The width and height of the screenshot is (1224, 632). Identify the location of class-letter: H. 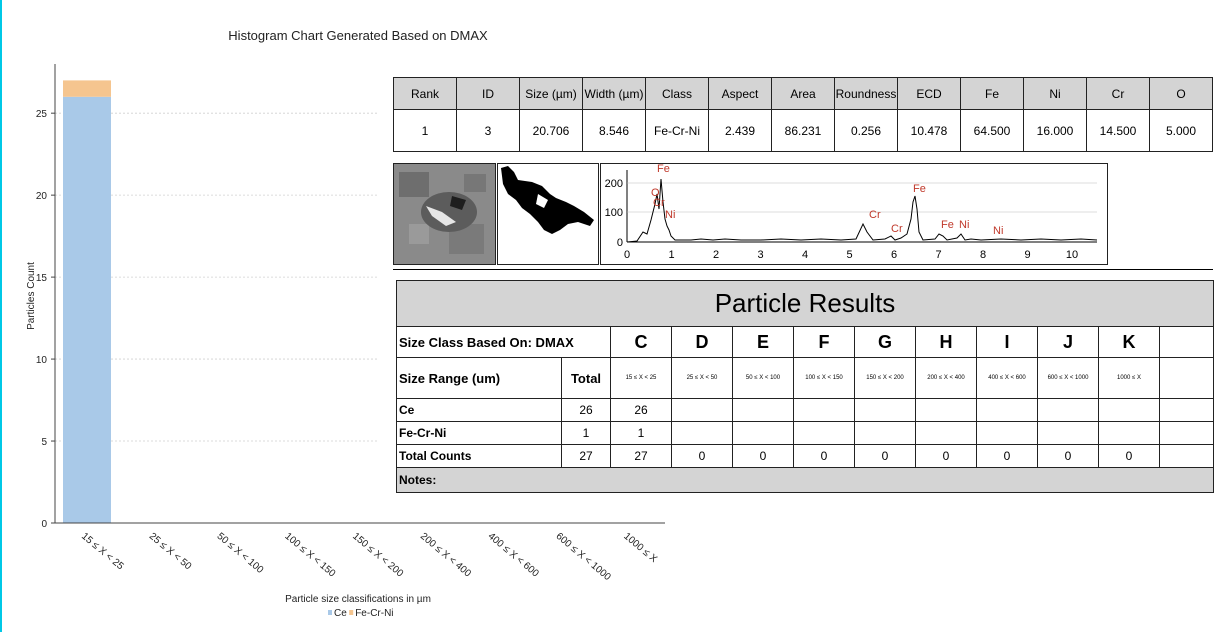
(946, 342).